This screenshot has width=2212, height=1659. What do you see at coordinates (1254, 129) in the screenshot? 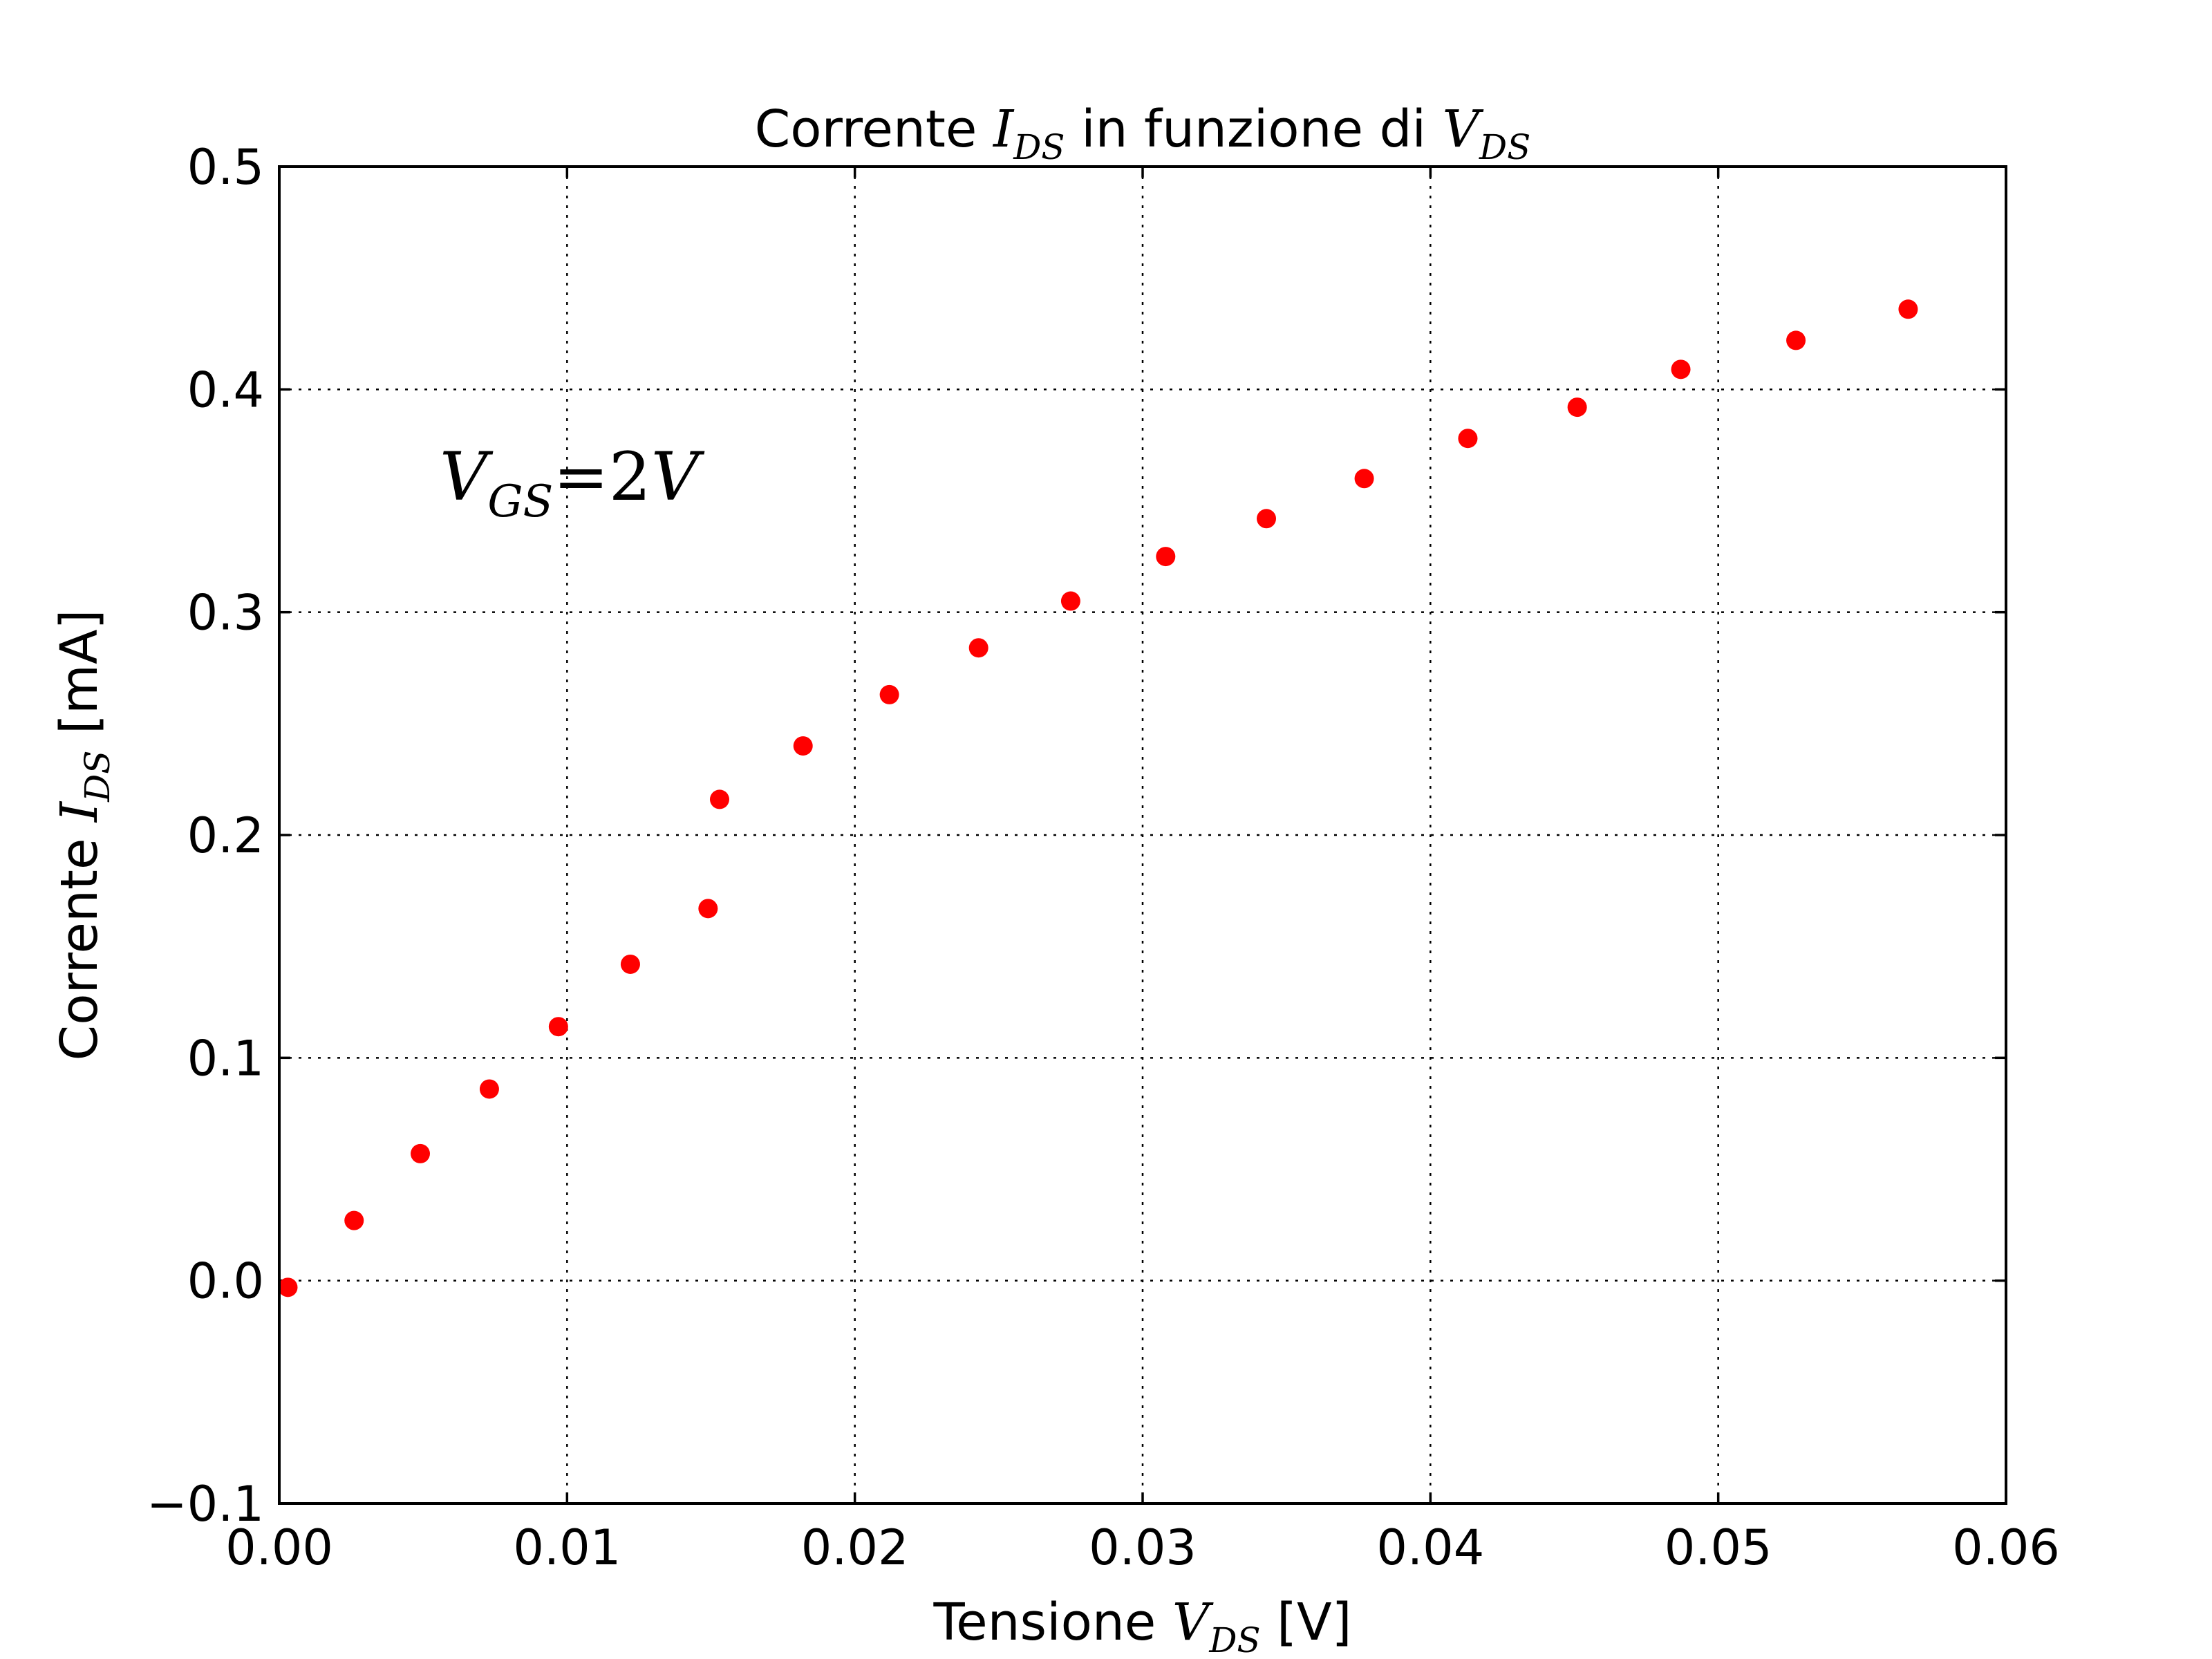
I see `title-middle: in funzione di` at bounding box center [1254, 129].